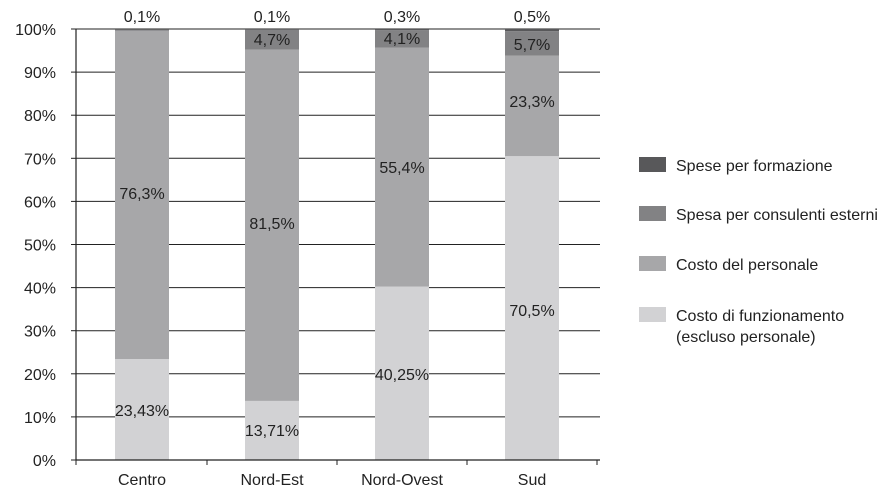  Describe the element at coordinates (531, 311) in the screenshot. I see `data-label: 70,5%` at that location.